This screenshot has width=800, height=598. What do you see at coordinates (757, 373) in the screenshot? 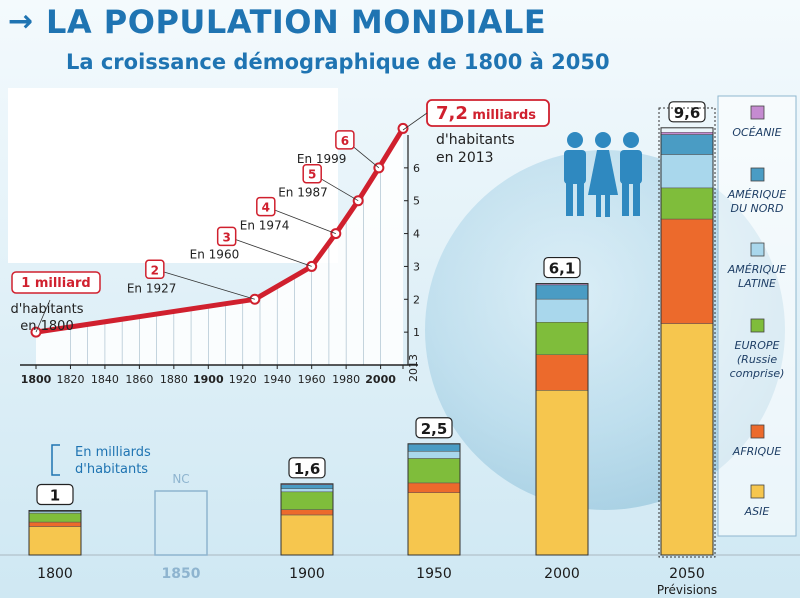
I see `legend-label: comprise)` at bounding box center [757, 373].